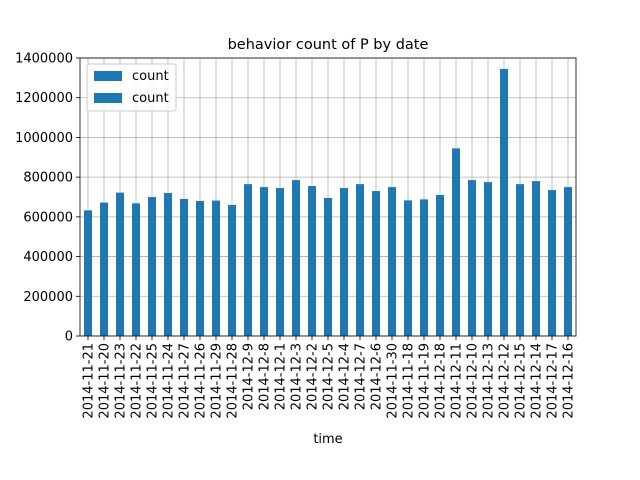 The width and height of the screenshot is (640, 480). What do you see at coordinates (105, 381) in the screenshot?
I see `x-tick-label: 2014-11-20` at bounding box center [105, 381].